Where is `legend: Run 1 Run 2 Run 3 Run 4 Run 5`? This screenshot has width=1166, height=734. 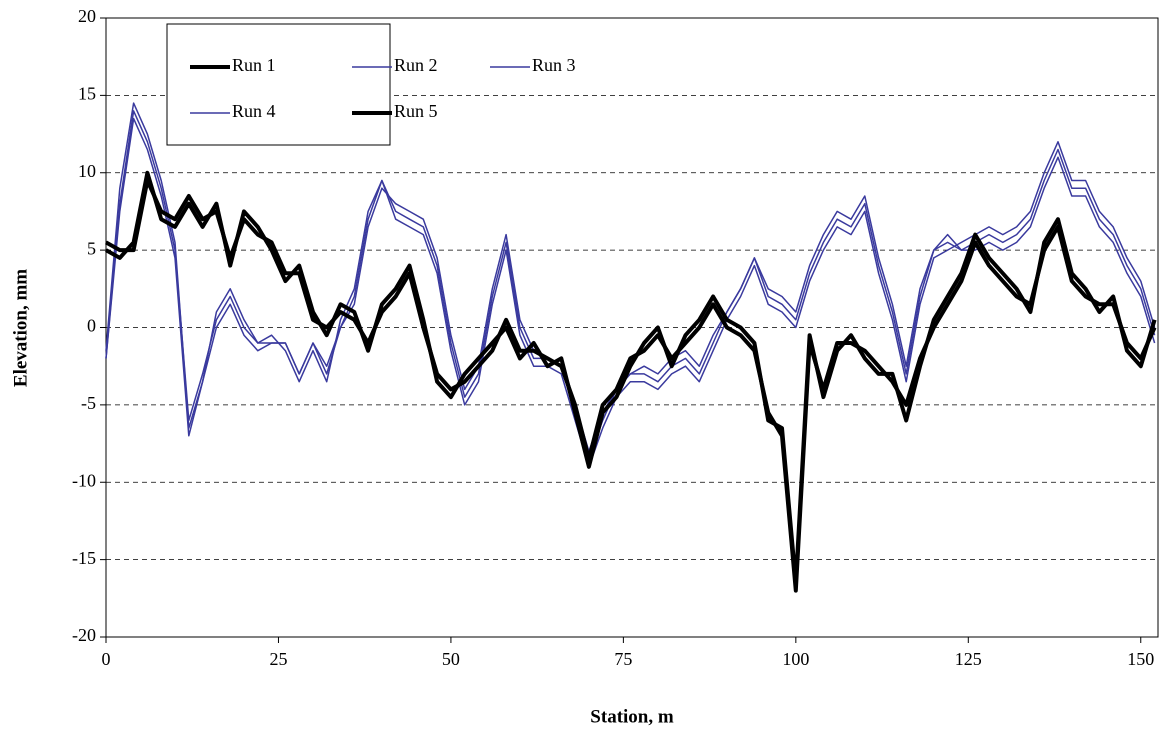 legend: Run 1 Run 2 Run 3 Run 4 Run 5 is located at coordinates (383, 88).